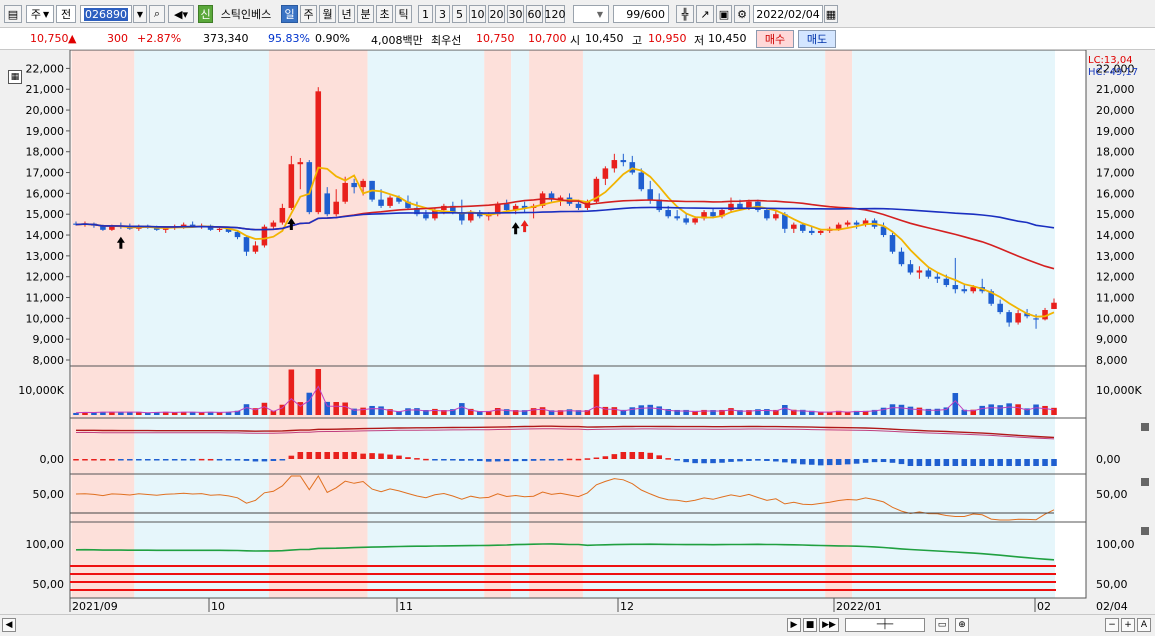 Image resolution: width=1155 pixels, height=636 pixels. What do you see at coordinates (308, 14) in the screenshot?
I see `period-tab-1: 주` at bounding box center [308, 14].